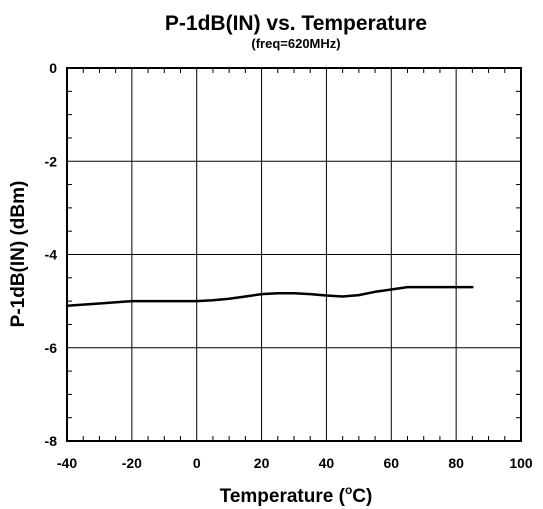  I want to click on x-tick-label: 20, so click(262, 463).